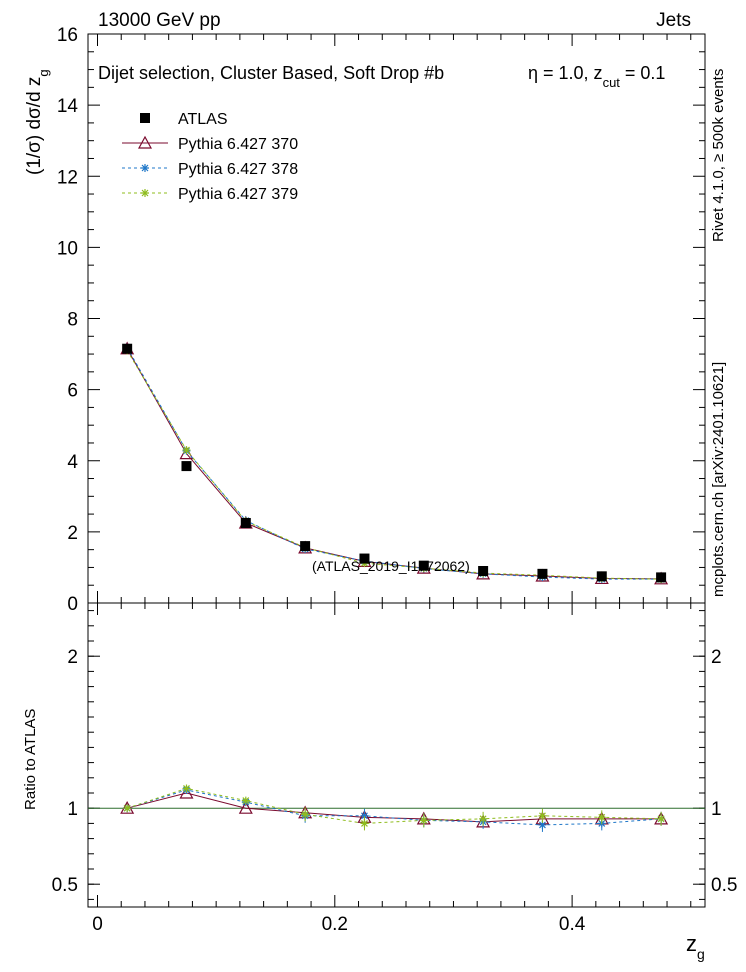 The image size is (746, 972). I want to click on rivet-label: Rivet 4.1.0, ≥ 500k events, so click(718, 155).